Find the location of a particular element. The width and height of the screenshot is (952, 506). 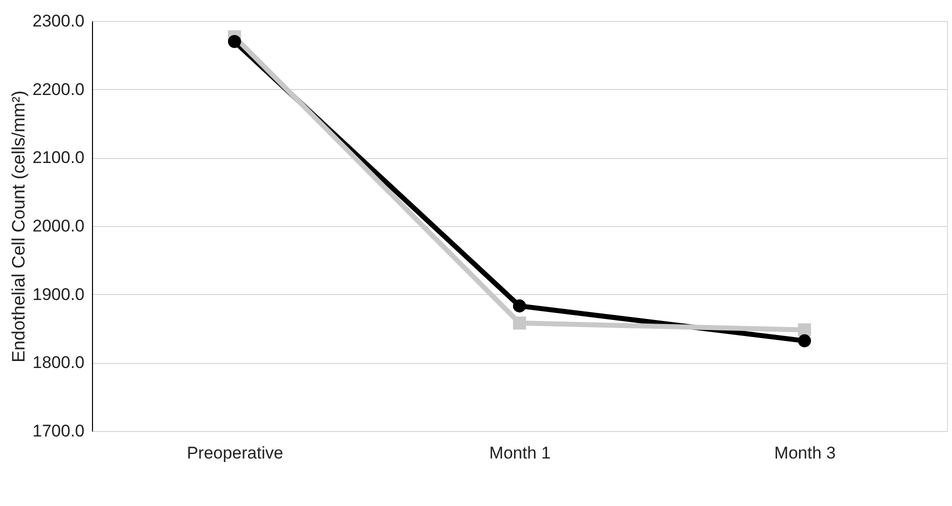

x-tick-label: Month 3 is located at coordinates (805, 453).